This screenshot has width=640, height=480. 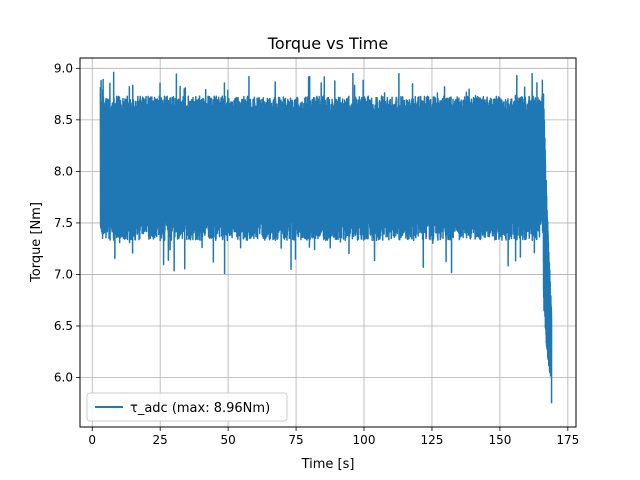 What do you see at coordinates (160, 440) in the screenshot?
I see `x-tick-label: 25` at bounding box center [160, 440].